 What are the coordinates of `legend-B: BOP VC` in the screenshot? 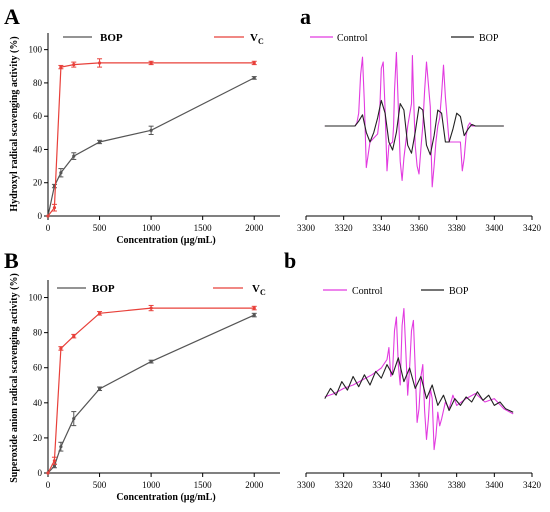 It's located at (161, 290).